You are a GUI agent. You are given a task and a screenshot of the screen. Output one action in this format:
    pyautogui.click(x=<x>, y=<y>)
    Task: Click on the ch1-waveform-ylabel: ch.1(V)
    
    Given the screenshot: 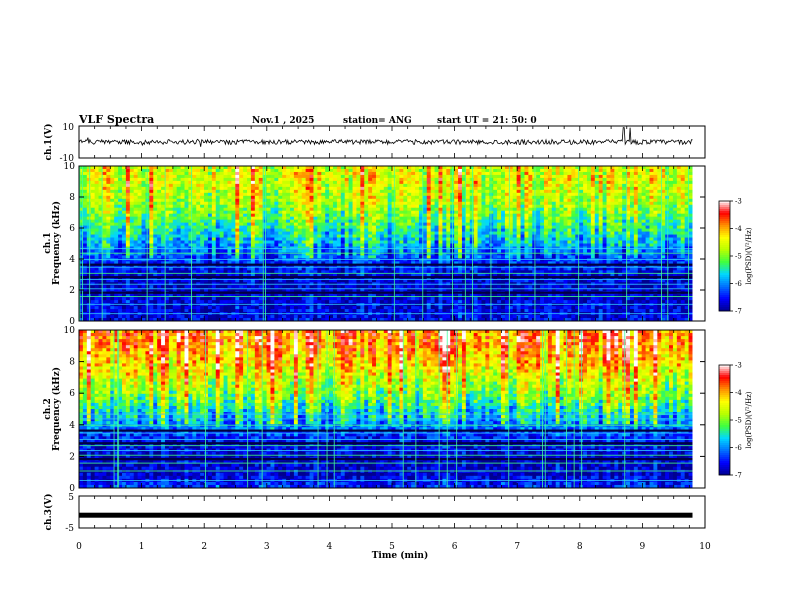 What is the action you would take?
    pyautogui.click(x=48, y=142)
    